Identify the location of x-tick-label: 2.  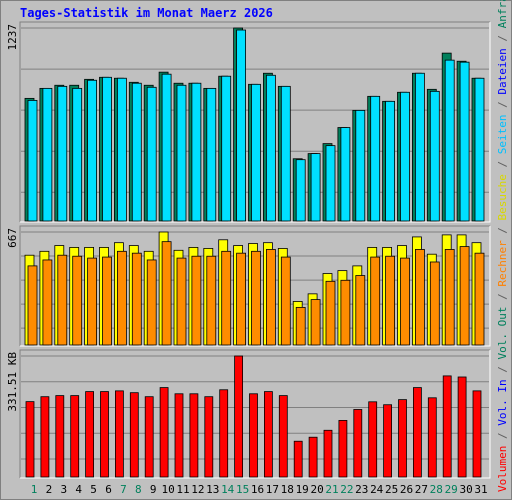
(49, 489).